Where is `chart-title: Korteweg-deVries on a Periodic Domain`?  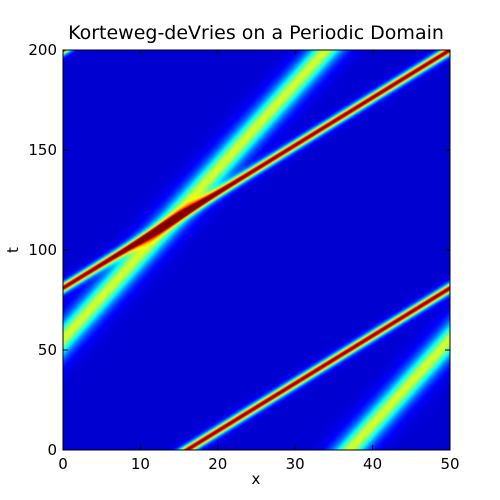
chart-title: Korteweg-deVries on a Periodic Domain is located at coordinates (256, 33).